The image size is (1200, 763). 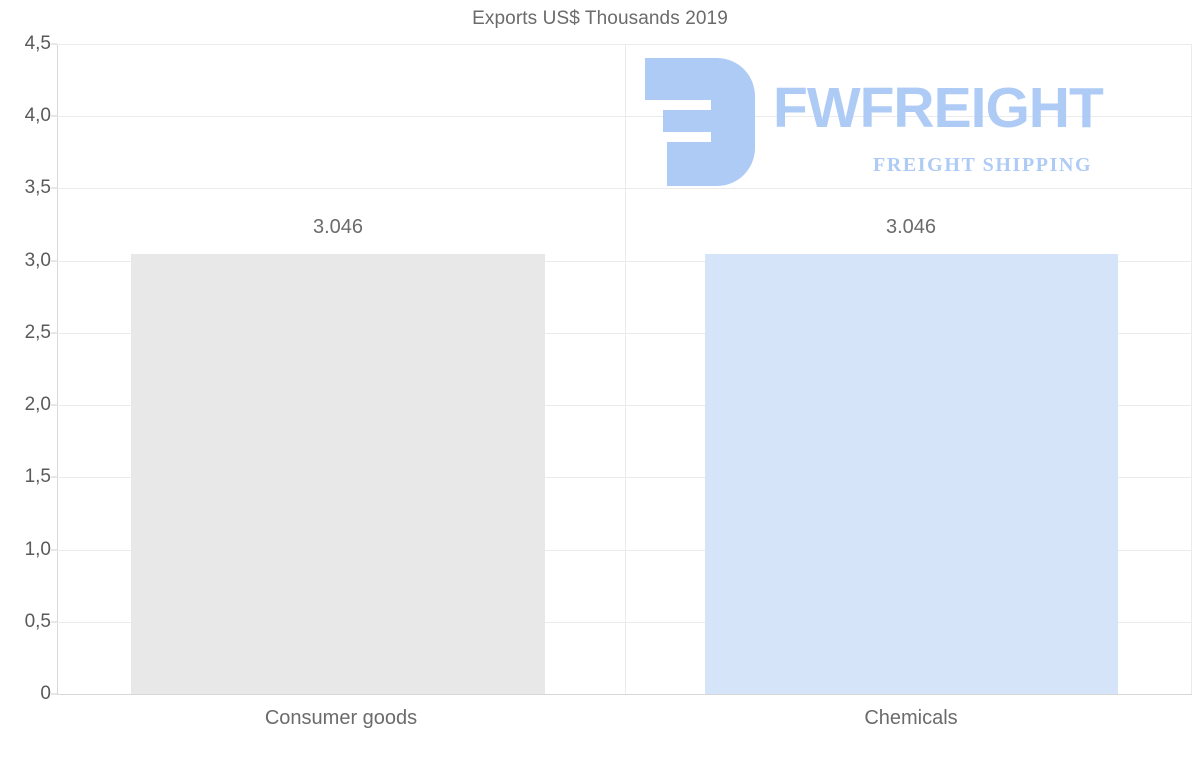 What do you see at coordinates (911, 227) in the screenshot?
I see `bar-value-label-chemicals: 3.046` at bounding box center [911, 227].